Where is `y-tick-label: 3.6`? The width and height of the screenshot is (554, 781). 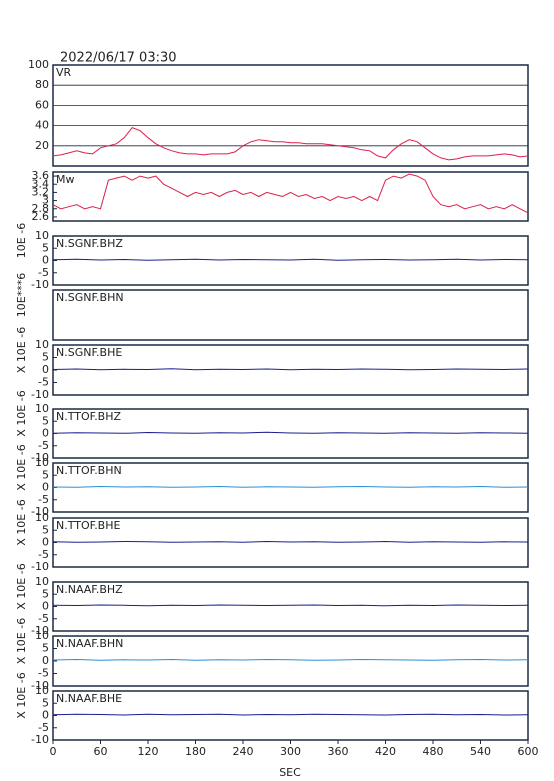 y-tick-label: 3.6 is located at coordinates (41, 175).